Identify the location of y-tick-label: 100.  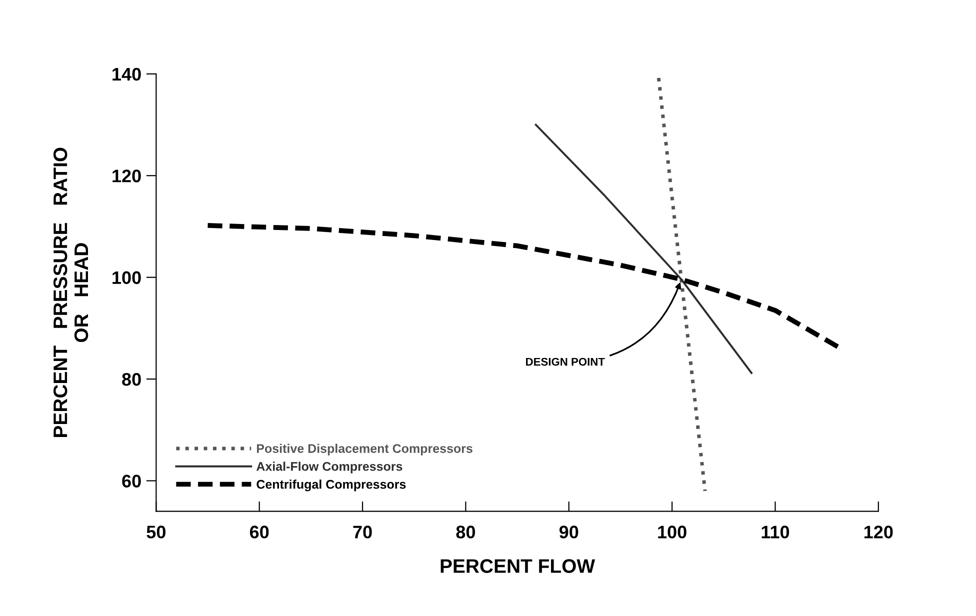
(126, 277).